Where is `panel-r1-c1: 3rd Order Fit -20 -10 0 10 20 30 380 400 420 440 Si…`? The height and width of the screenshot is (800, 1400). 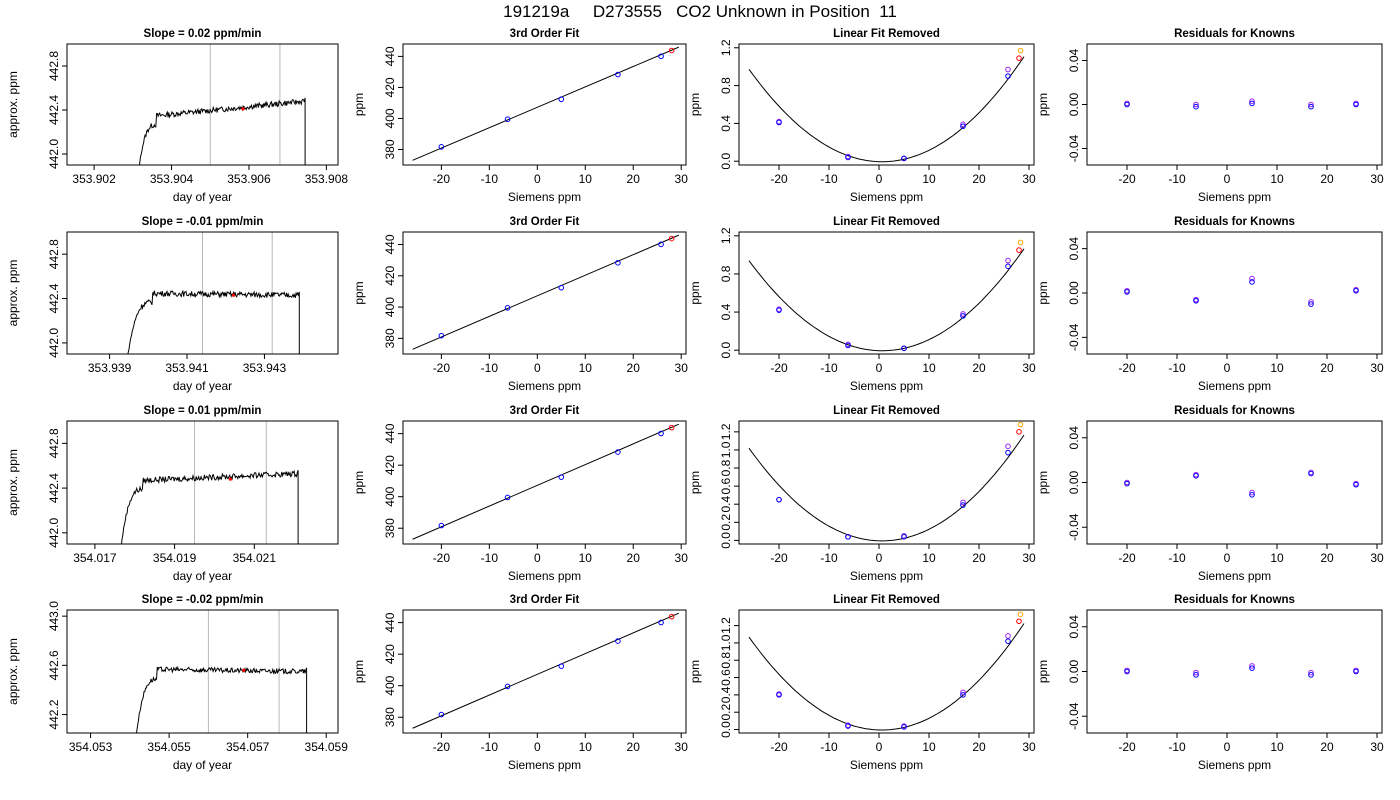 panel-r1-c1: 3rd Order Fit -20 -10 0 10 20 30 380 400 420 440 Si… is located at coordinates (520, 304).